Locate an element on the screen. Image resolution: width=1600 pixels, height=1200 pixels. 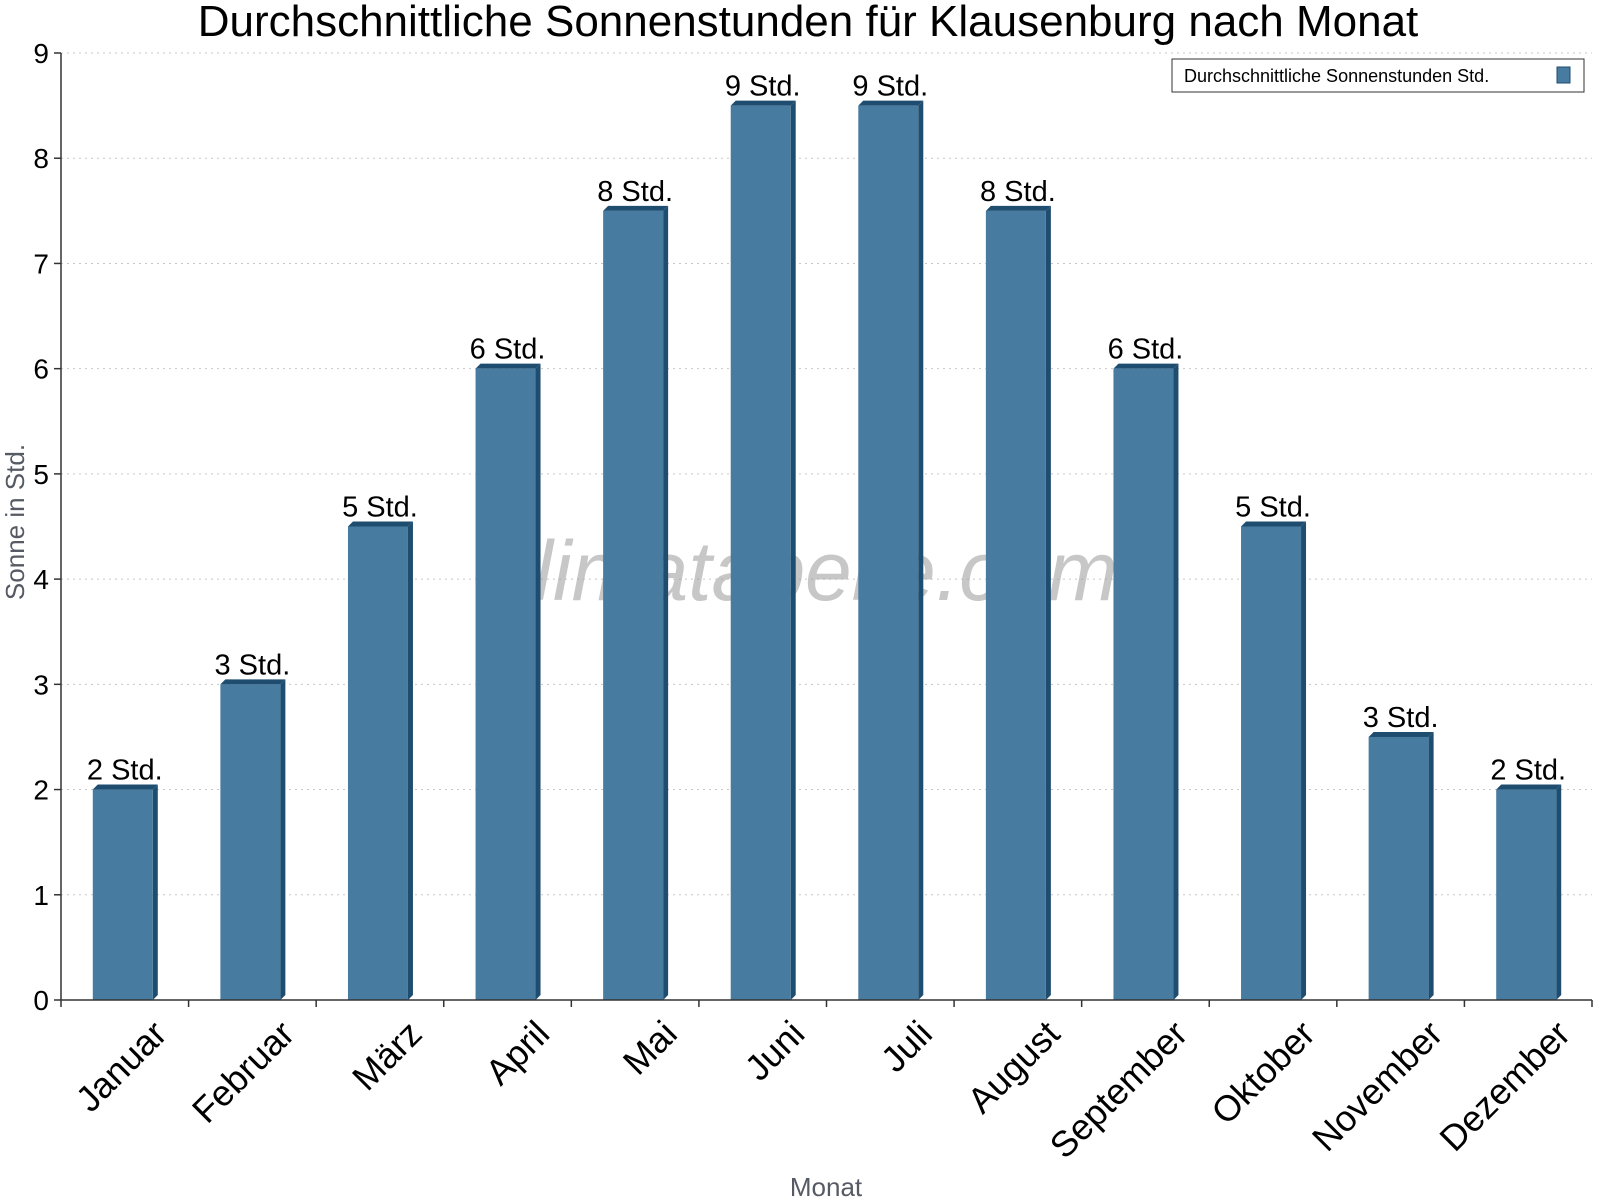
x-tick-label: April is located at coordinates (517, 1053).